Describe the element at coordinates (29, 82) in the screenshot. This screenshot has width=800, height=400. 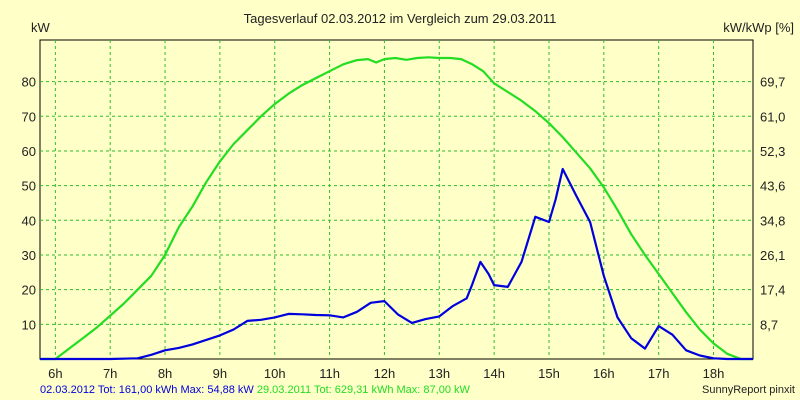
I see `y-tick-label-left: 80` at that location.